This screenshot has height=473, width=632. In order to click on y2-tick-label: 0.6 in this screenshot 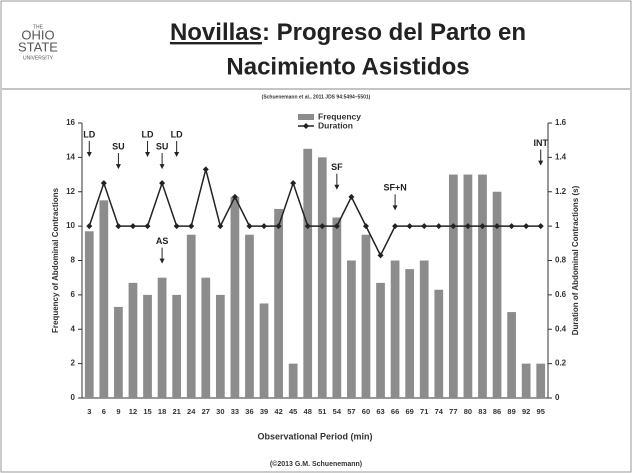, I will do `click(561, 294)`.